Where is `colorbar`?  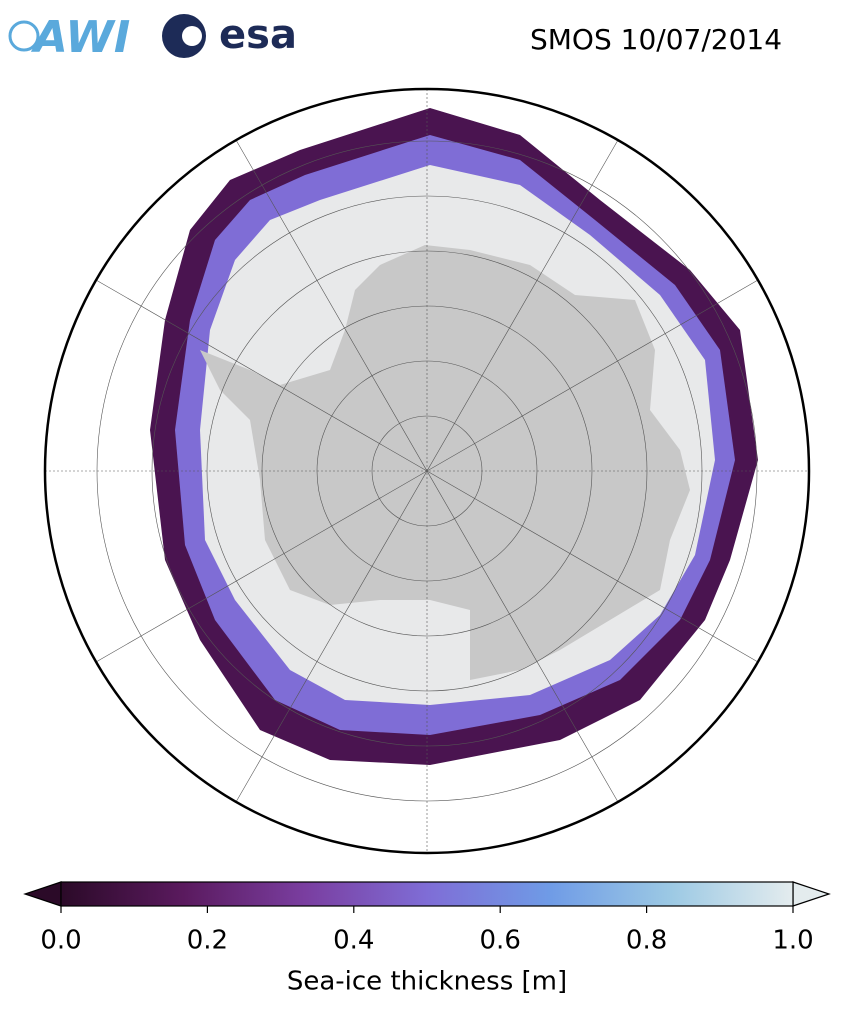 colorbar is located at coordinates (427, 897).